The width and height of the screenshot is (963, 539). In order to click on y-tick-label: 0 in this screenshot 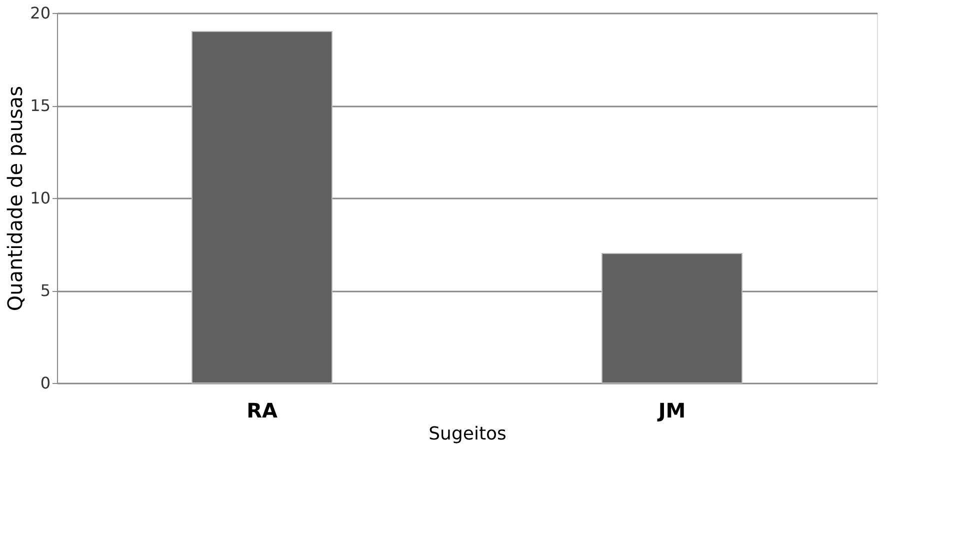, I will do `click(45, 383)`.